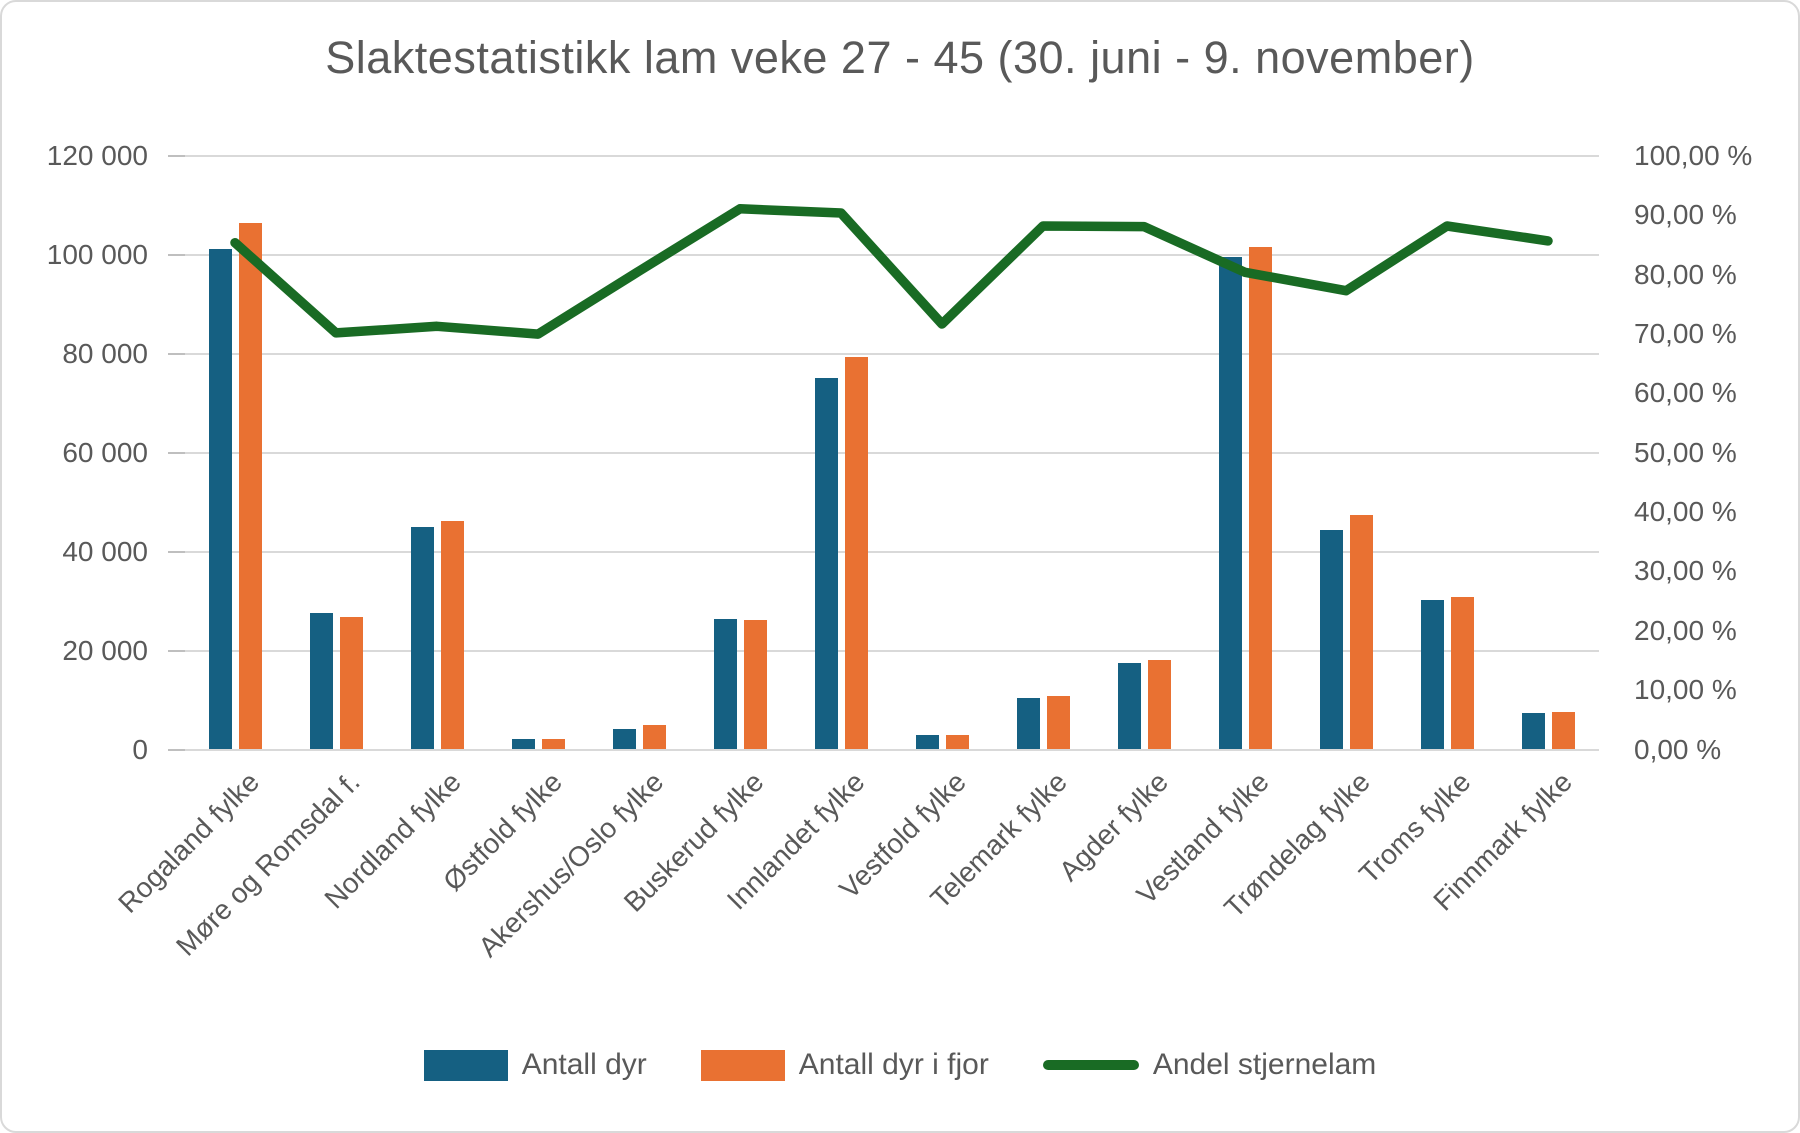 This screenshot has width=1800, height=1133. Describe the element at coordinates (97, 254) in the screenshot. I see `left-axis-label: 100 000` at that location.